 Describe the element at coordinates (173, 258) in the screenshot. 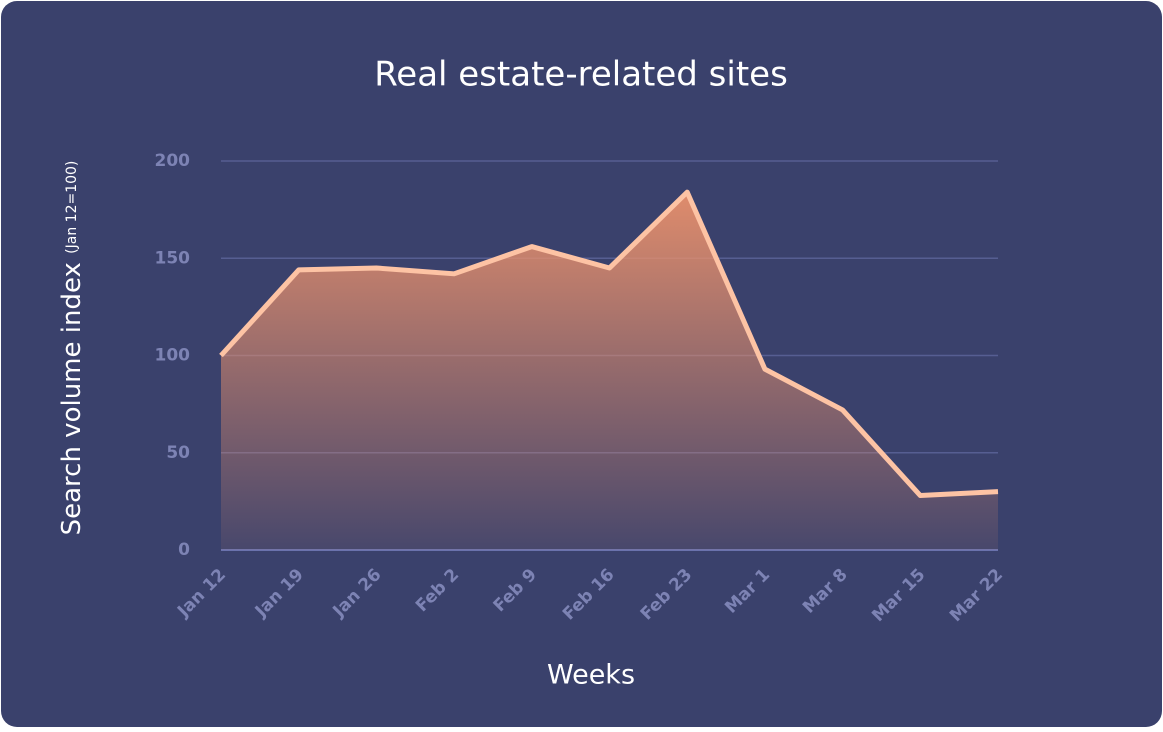

I see `y-tick-label: 150` at that location.